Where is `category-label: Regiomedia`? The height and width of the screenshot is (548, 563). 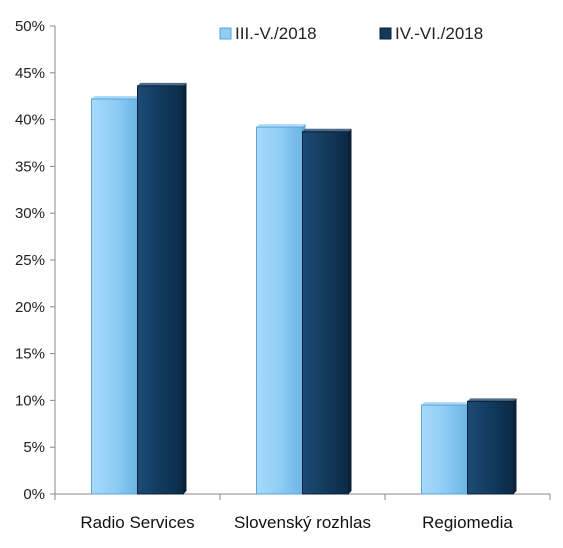 category-label: Regiomedia is located at coordinates (467, 522).